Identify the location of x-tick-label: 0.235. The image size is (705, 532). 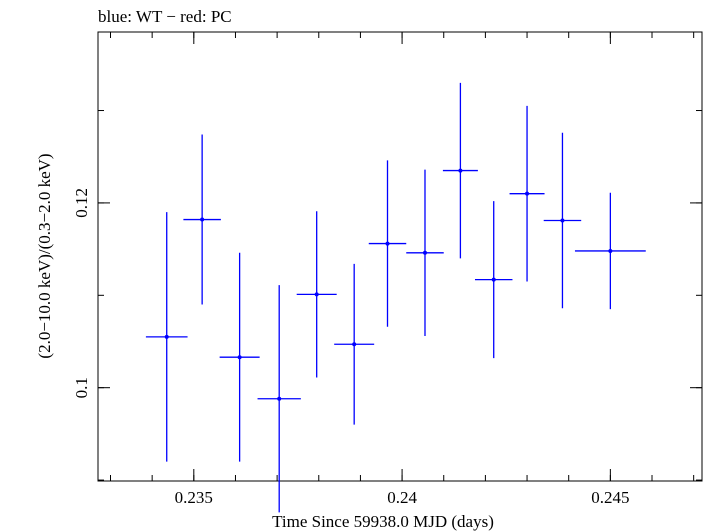
(194, 497).